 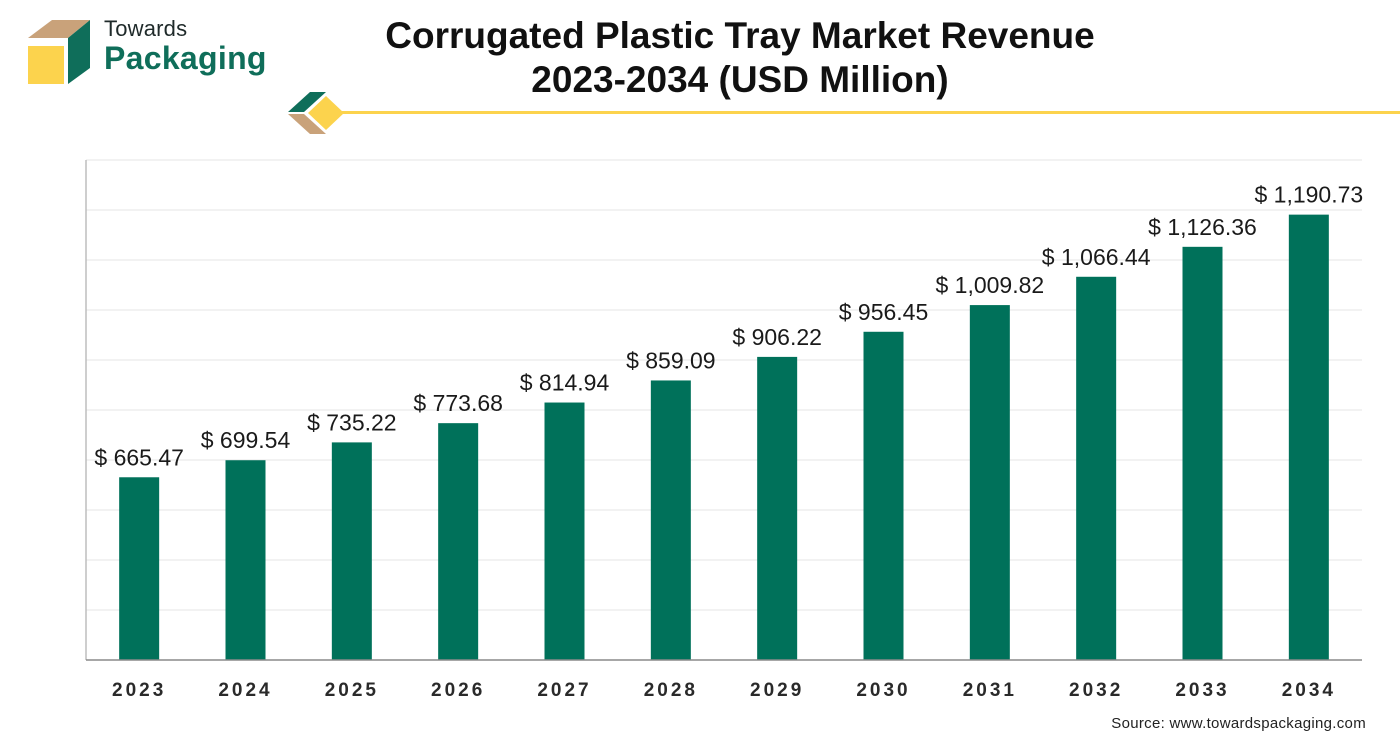 What do you see at coordinates (740, 79) in the screenshot?
I see `chart-title-line-2: 2023-2034 (USD Million)` at bounding box center [740, 79].